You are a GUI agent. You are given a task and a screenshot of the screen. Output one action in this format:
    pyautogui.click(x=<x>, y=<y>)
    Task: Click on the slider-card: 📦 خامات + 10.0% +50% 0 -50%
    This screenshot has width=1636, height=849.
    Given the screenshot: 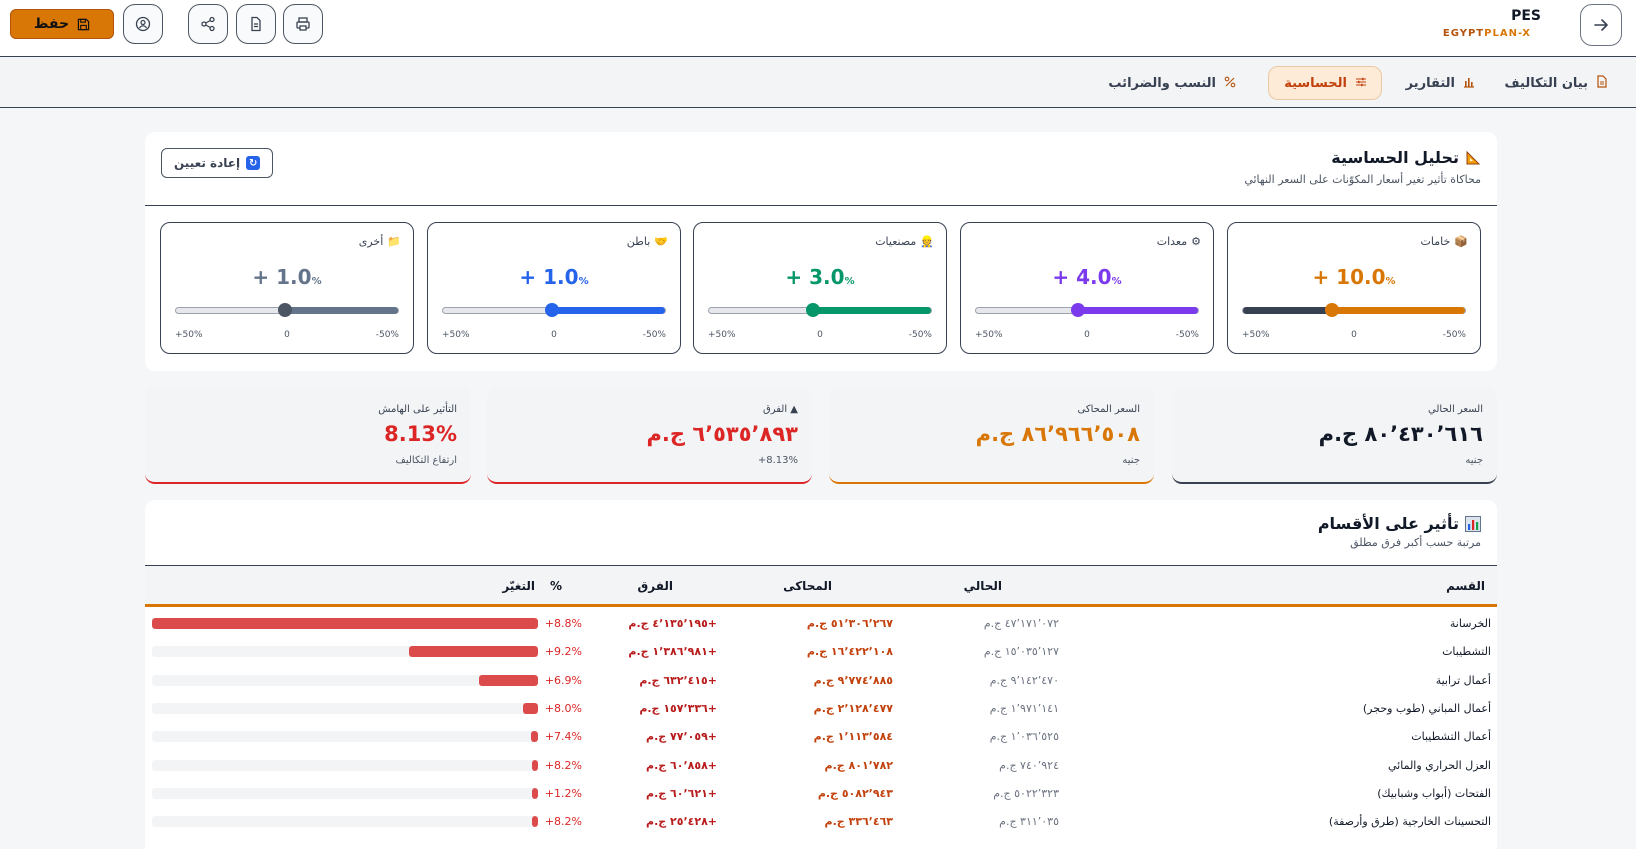 What is the action you would take?
    pyautogui.click(x=1354, y=288)
    